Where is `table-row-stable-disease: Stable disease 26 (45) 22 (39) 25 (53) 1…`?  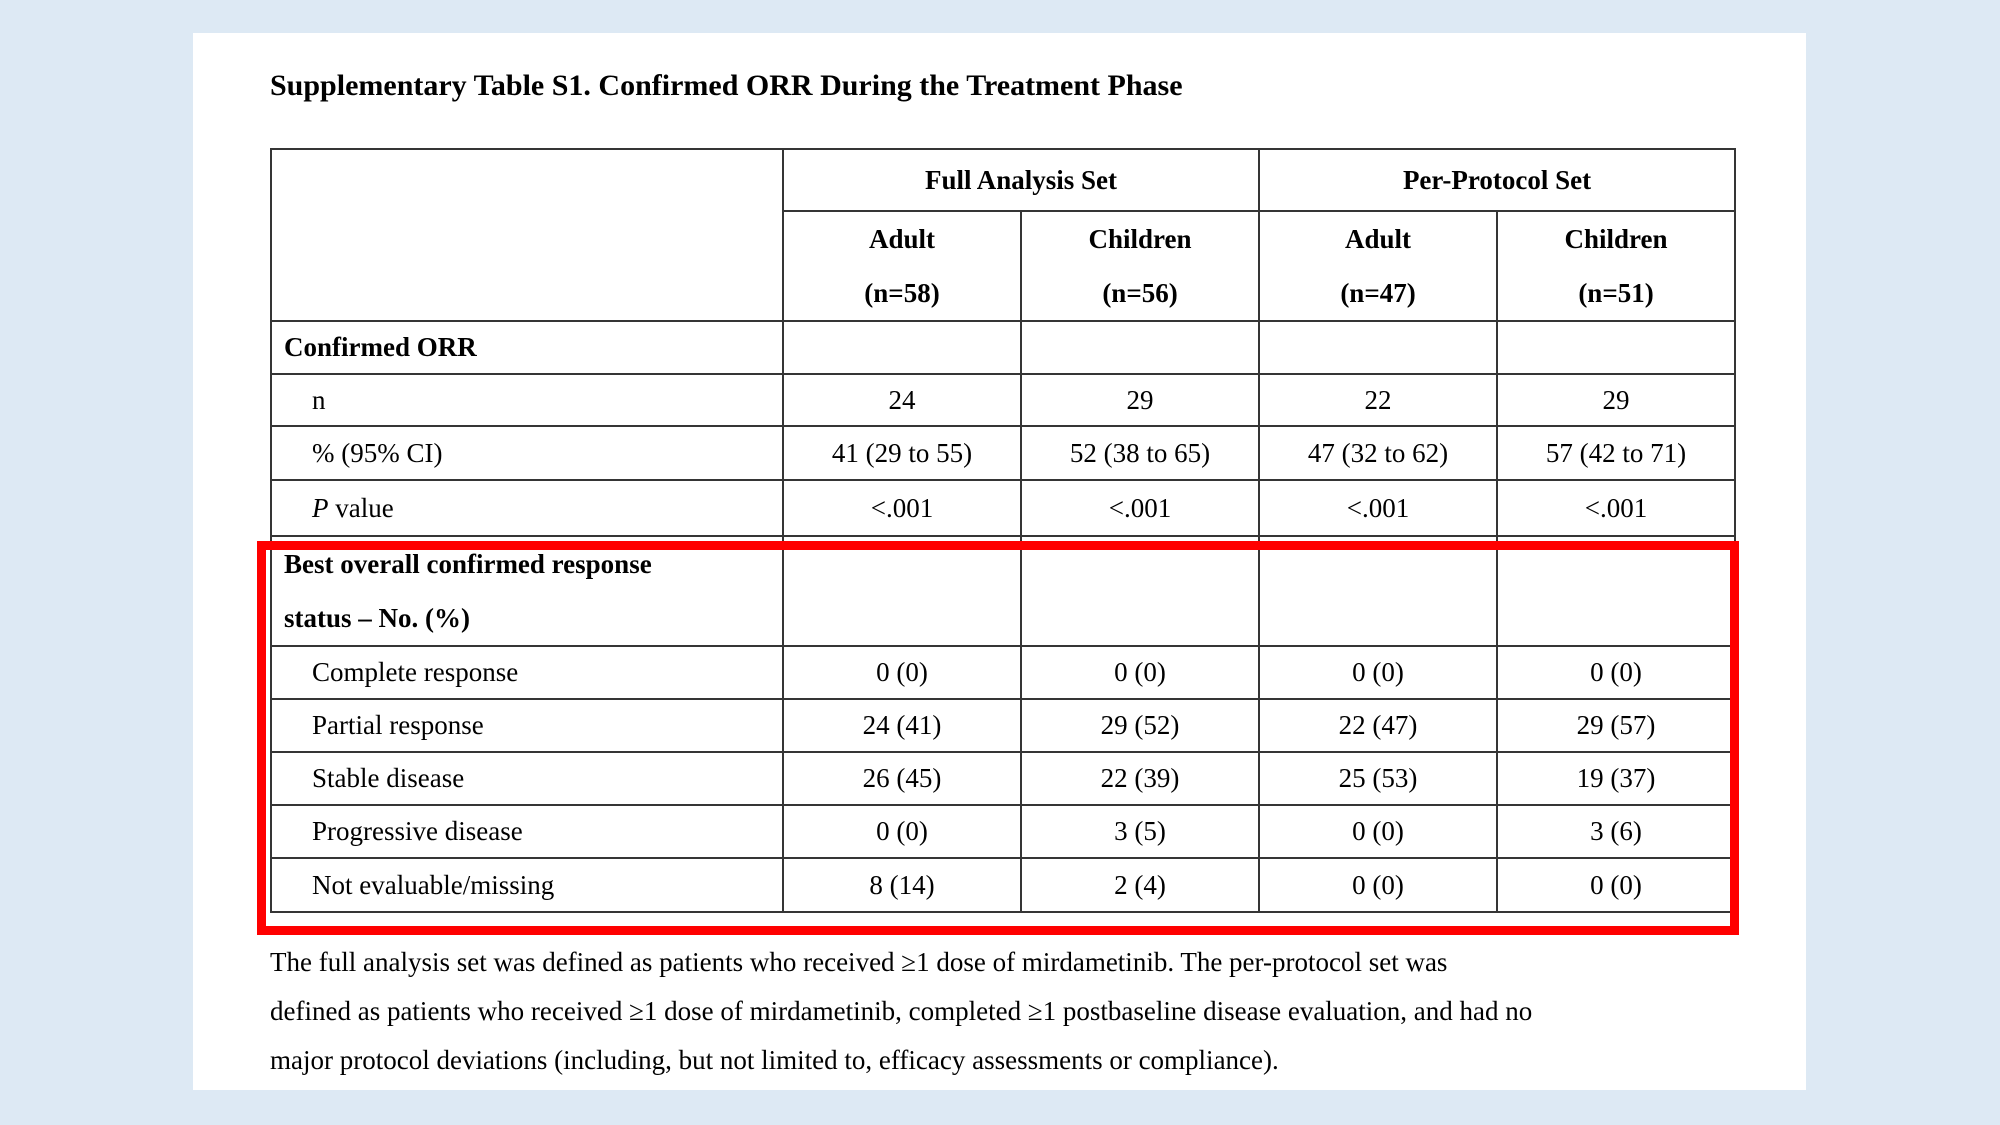
table-row-stable-disease: Stable disease 26 (45) 22 (39) 25 (53) 1… is located at coordinates (1003, 778).